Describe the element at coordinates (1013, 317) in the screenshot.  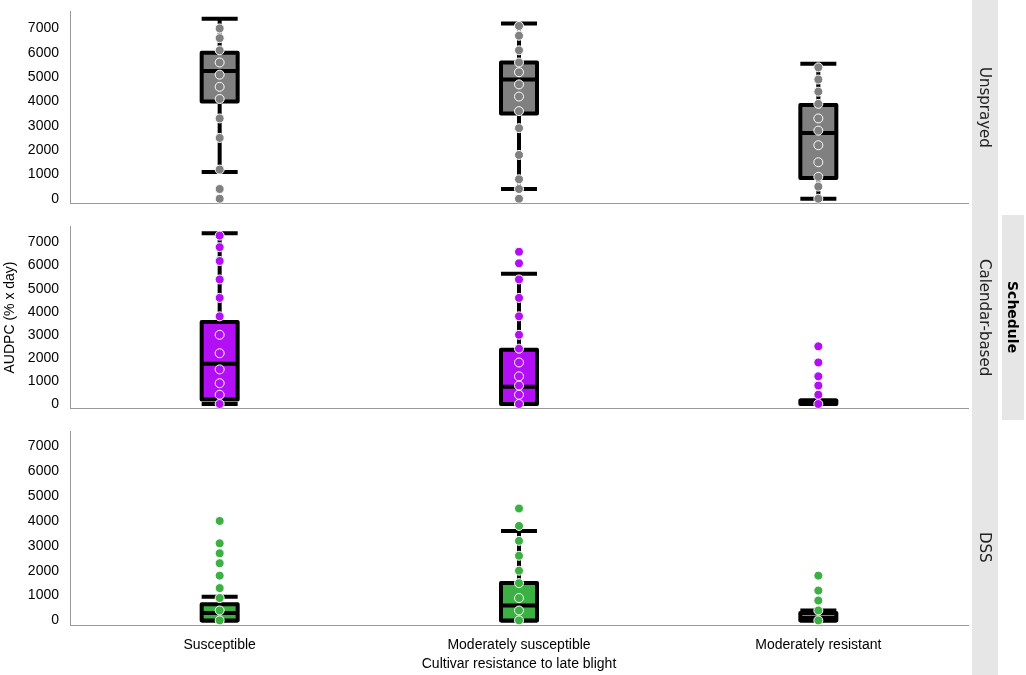
I see `text: Schedule` at that location.